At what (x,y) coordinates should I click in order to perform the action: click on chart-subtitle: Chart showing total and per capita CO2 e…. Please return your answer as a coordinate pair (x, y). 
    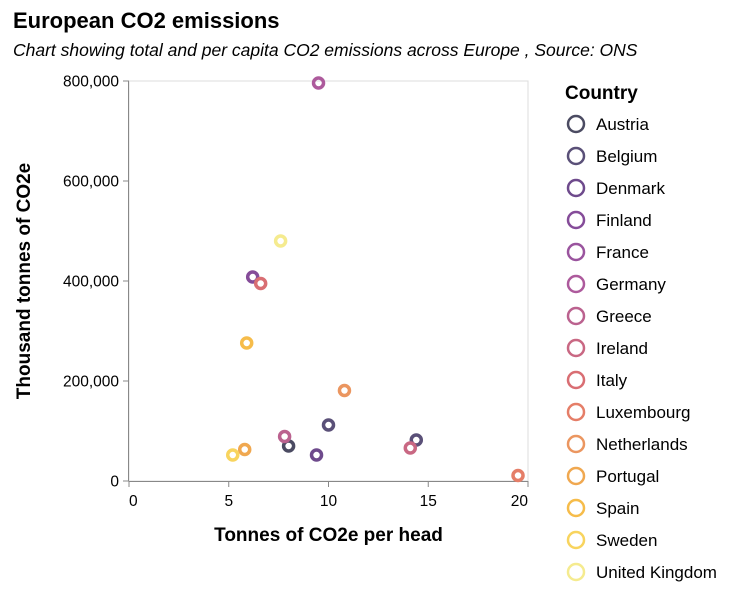
    Looking at the image, I should click on (325, 50).